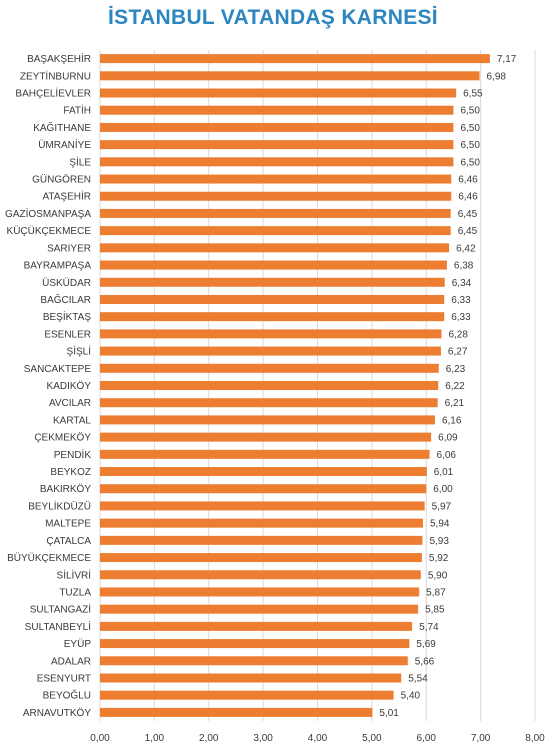 The height and width of the screenshot is (749, 546). Describe the element at coordinates (67, 334) in the screenshot. I see `category-label-16: ESENLER` at that location.